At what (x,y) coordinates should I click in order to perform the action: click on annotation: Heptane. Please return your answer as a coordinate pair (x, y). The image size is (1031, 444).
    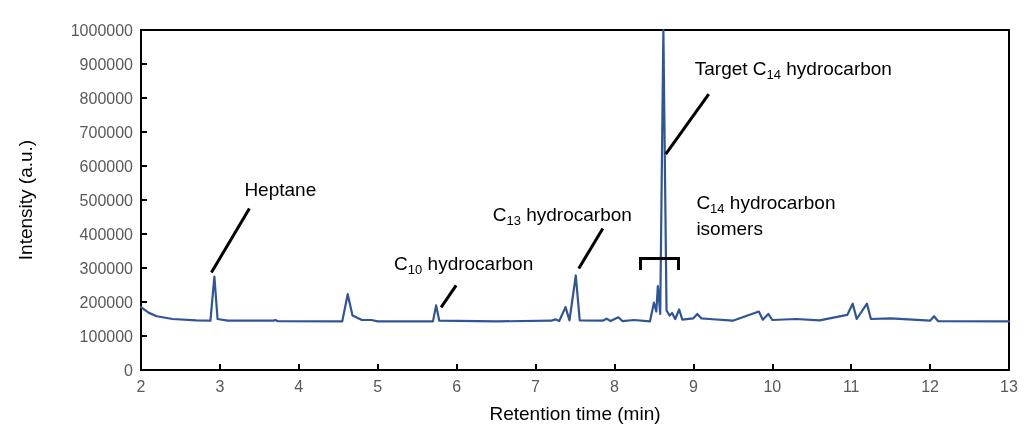
    Looking at the image, I should click on (280, 189).